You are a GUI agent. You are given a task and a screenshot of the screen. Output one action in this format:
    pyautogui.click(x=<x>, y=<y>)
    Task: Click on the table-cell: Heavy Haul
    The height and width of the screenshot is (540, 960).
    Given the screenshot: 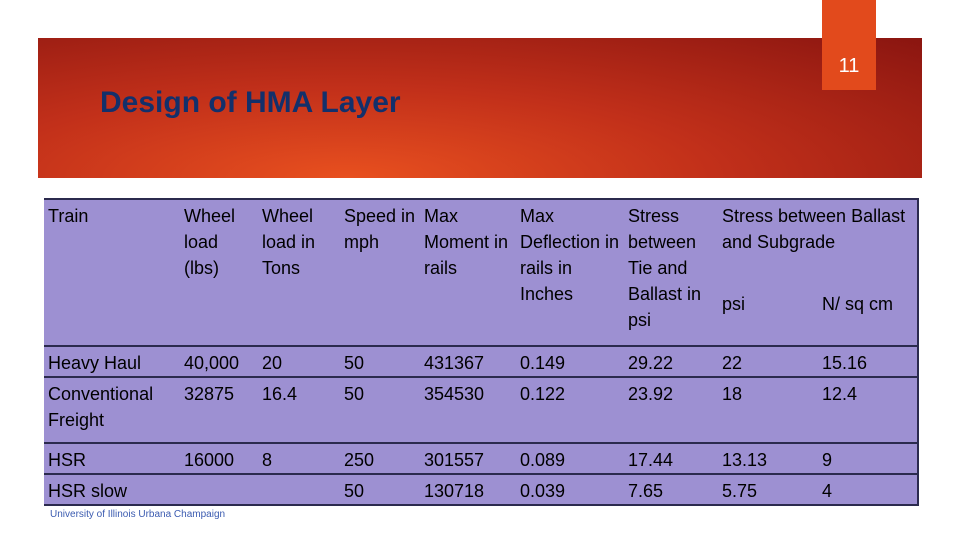 What is the action you would take?
    pyautogui.click(x=112, y=361)
    